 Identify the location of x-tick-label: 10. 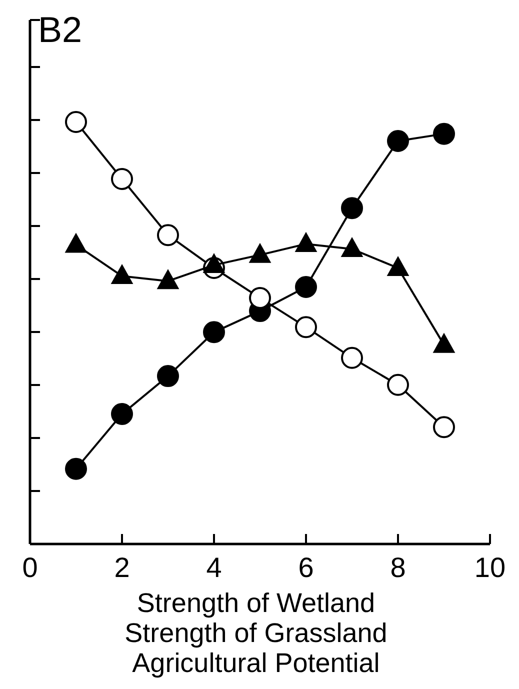
(490, 567).